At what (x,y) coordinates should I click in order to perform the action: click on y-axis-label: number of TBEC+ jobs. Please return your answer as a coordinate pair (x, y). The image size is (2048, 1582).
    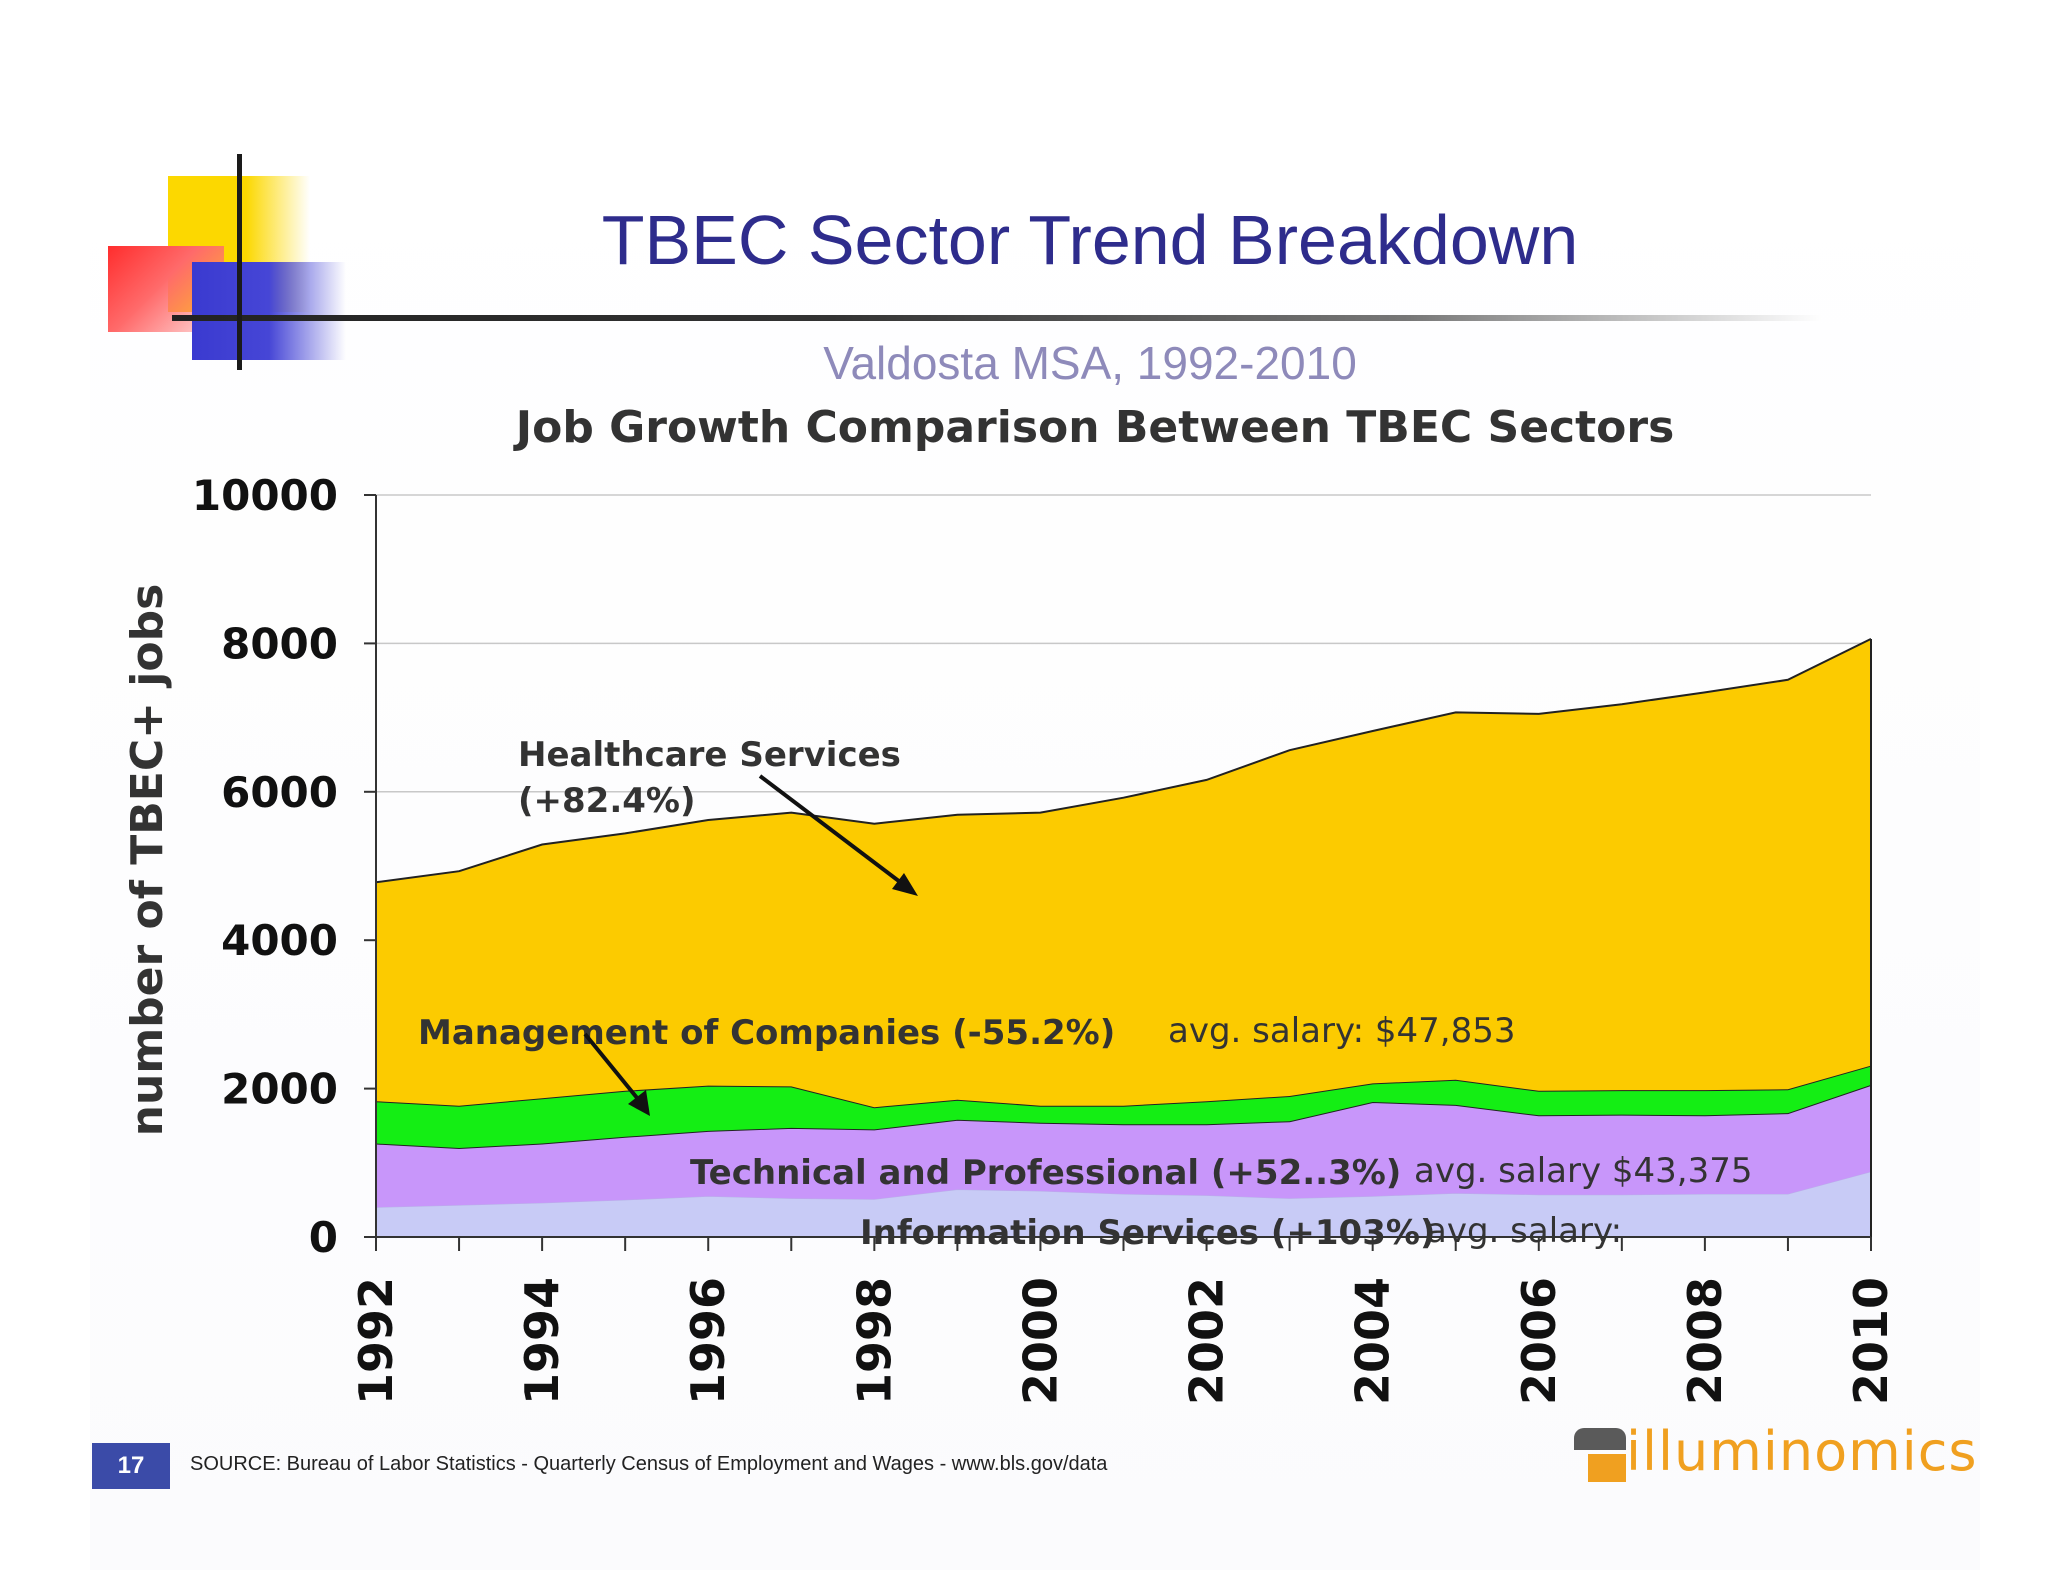
    Looking at the image, I should click on (147, 860).